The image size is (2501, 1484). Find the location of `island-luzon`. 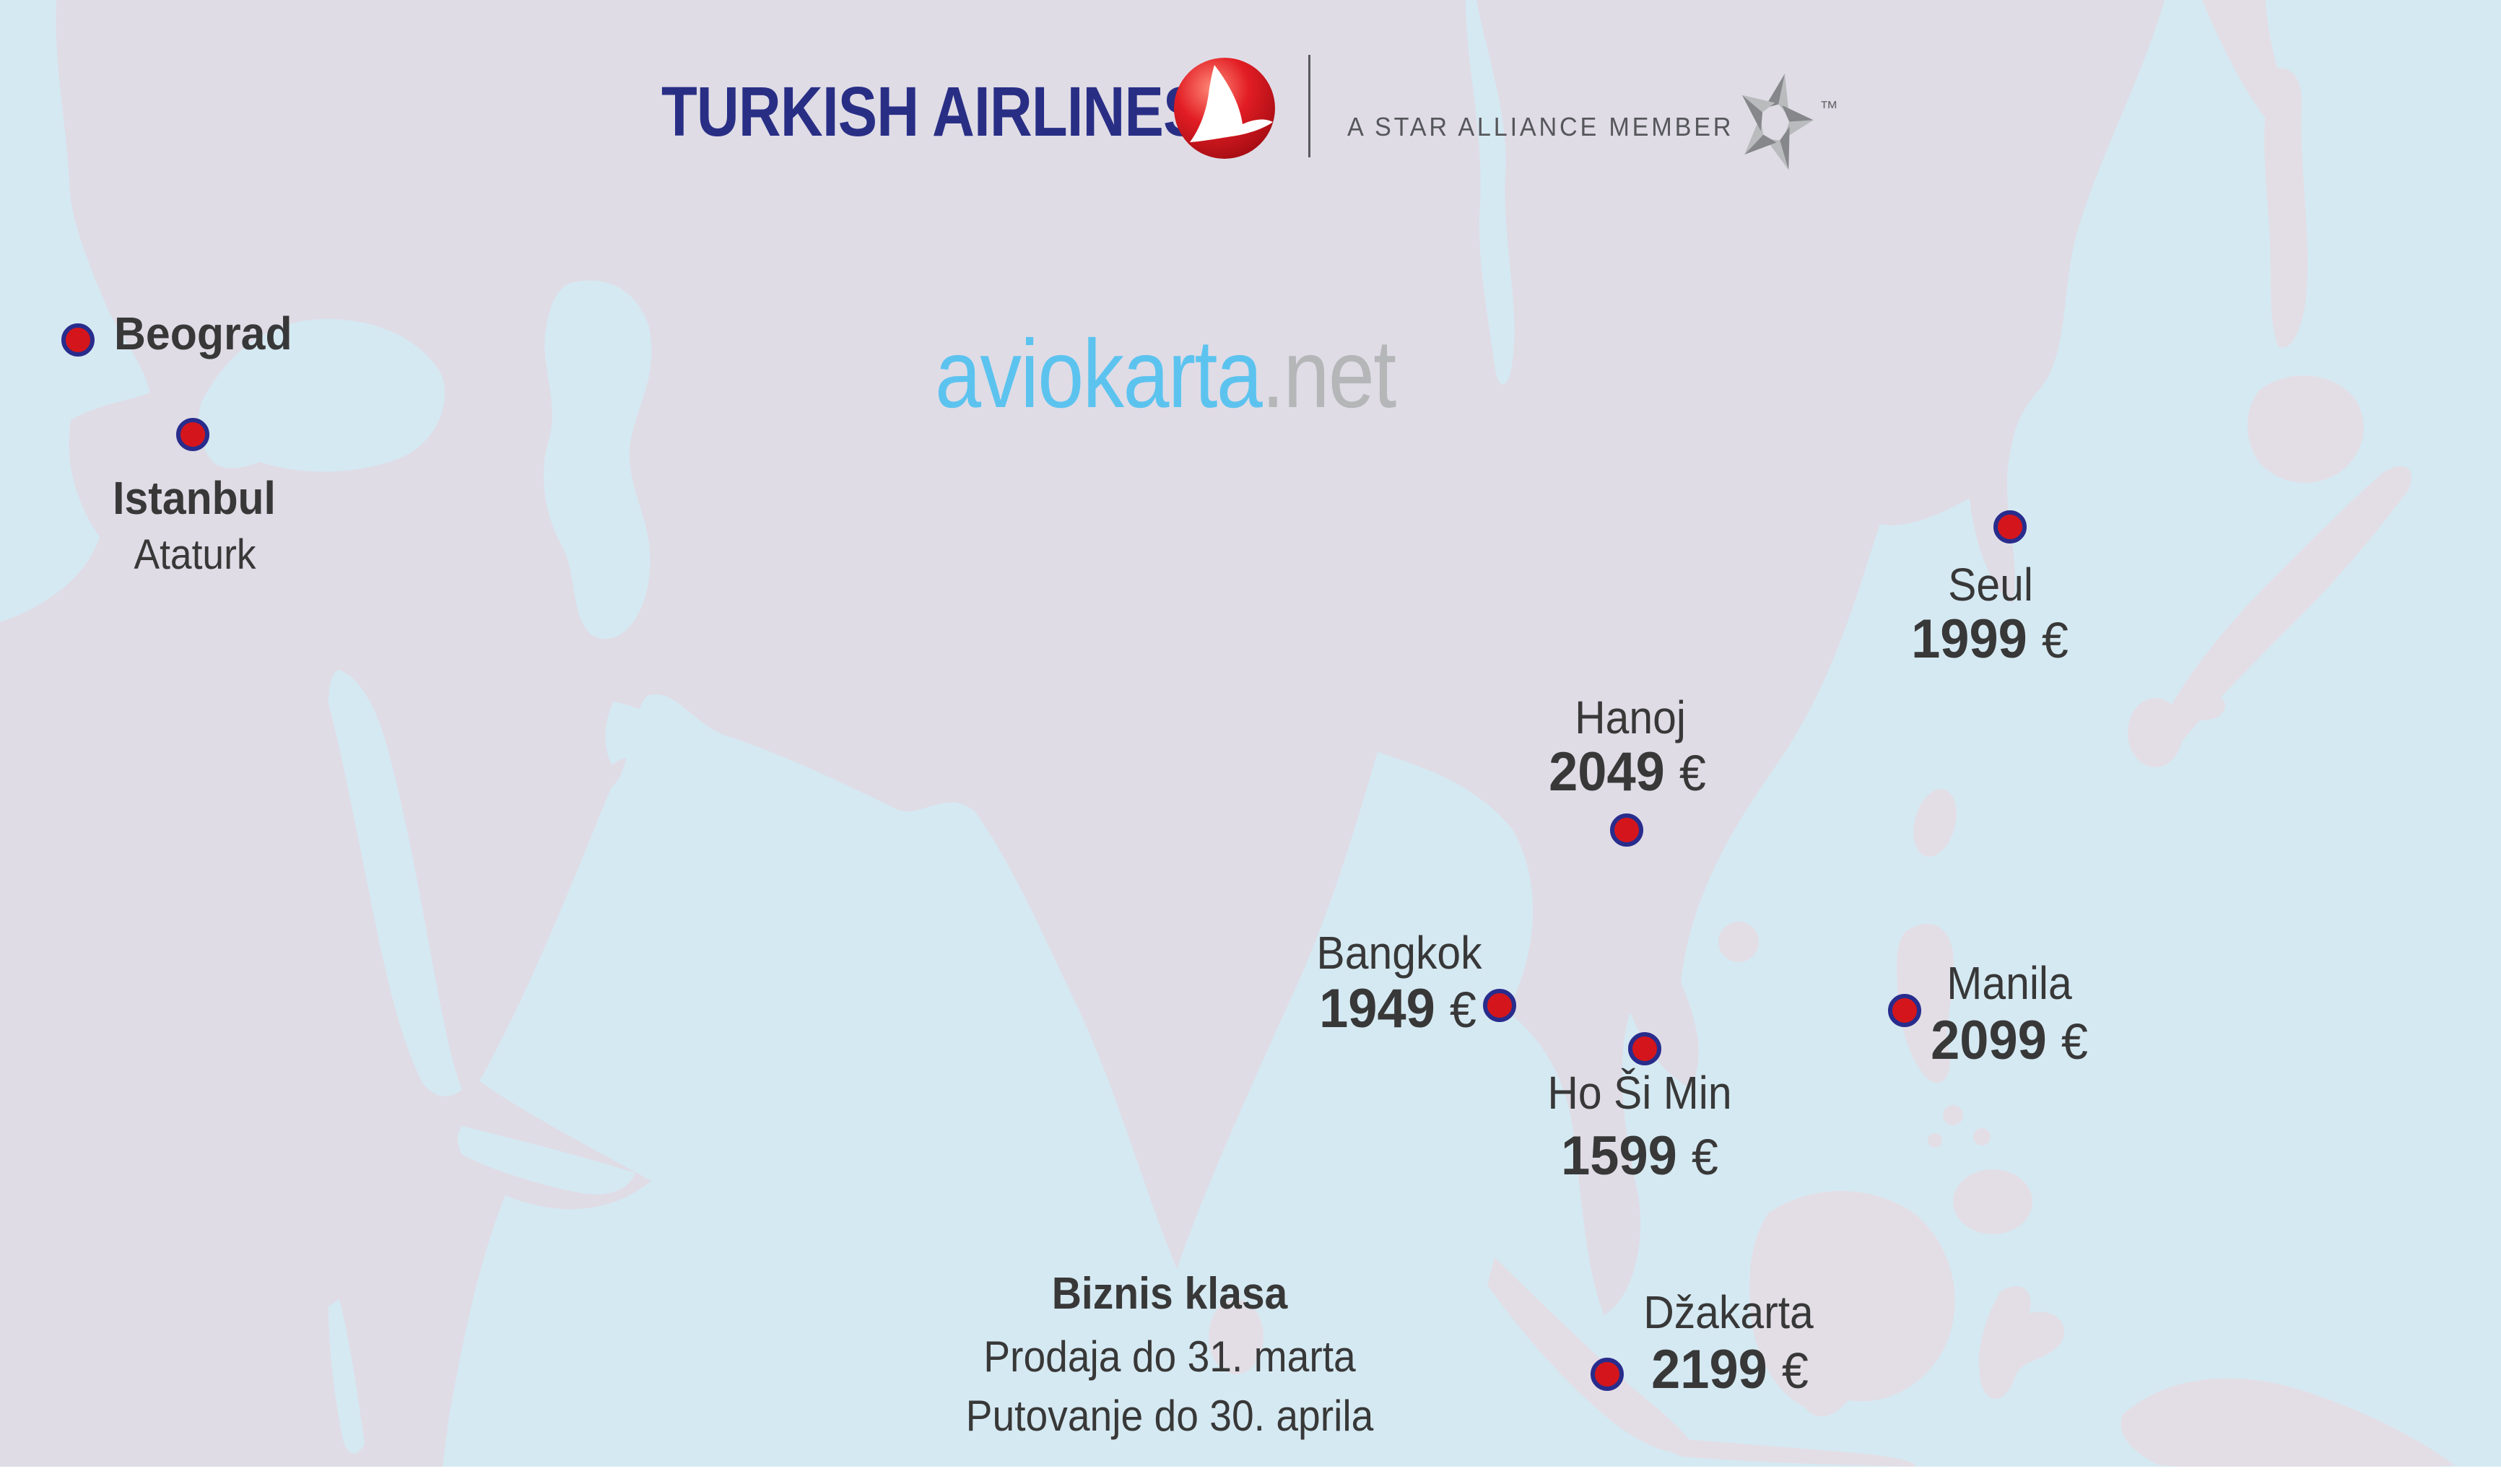

island-luzon is located at coordinates (1925, 1003).